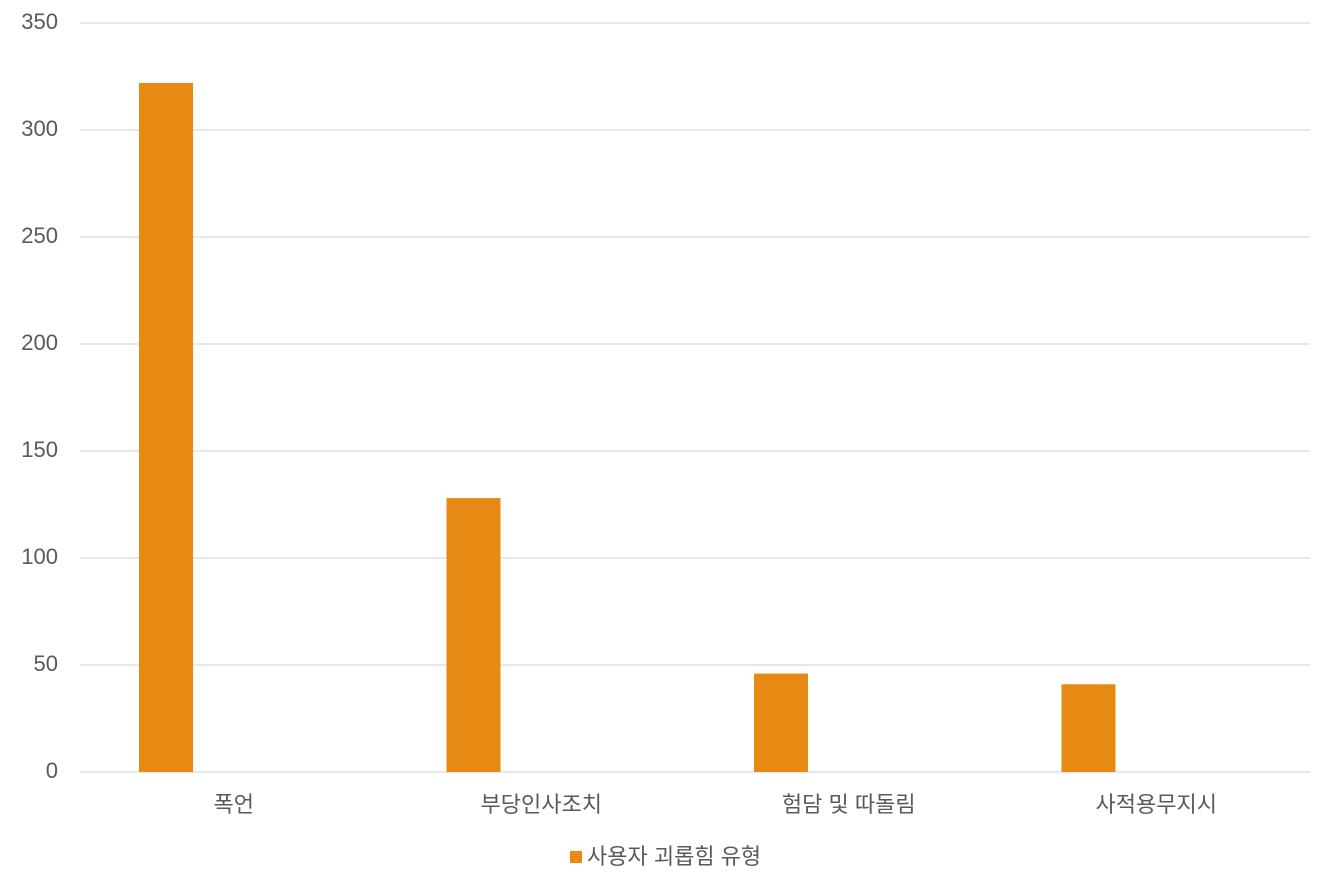 The width and height of the screenshot is (1334, 889). What do you see at coordinates (39, 128) in the screenshot?
I see `y-tick-label: 300` at bounding box center [39, 128].